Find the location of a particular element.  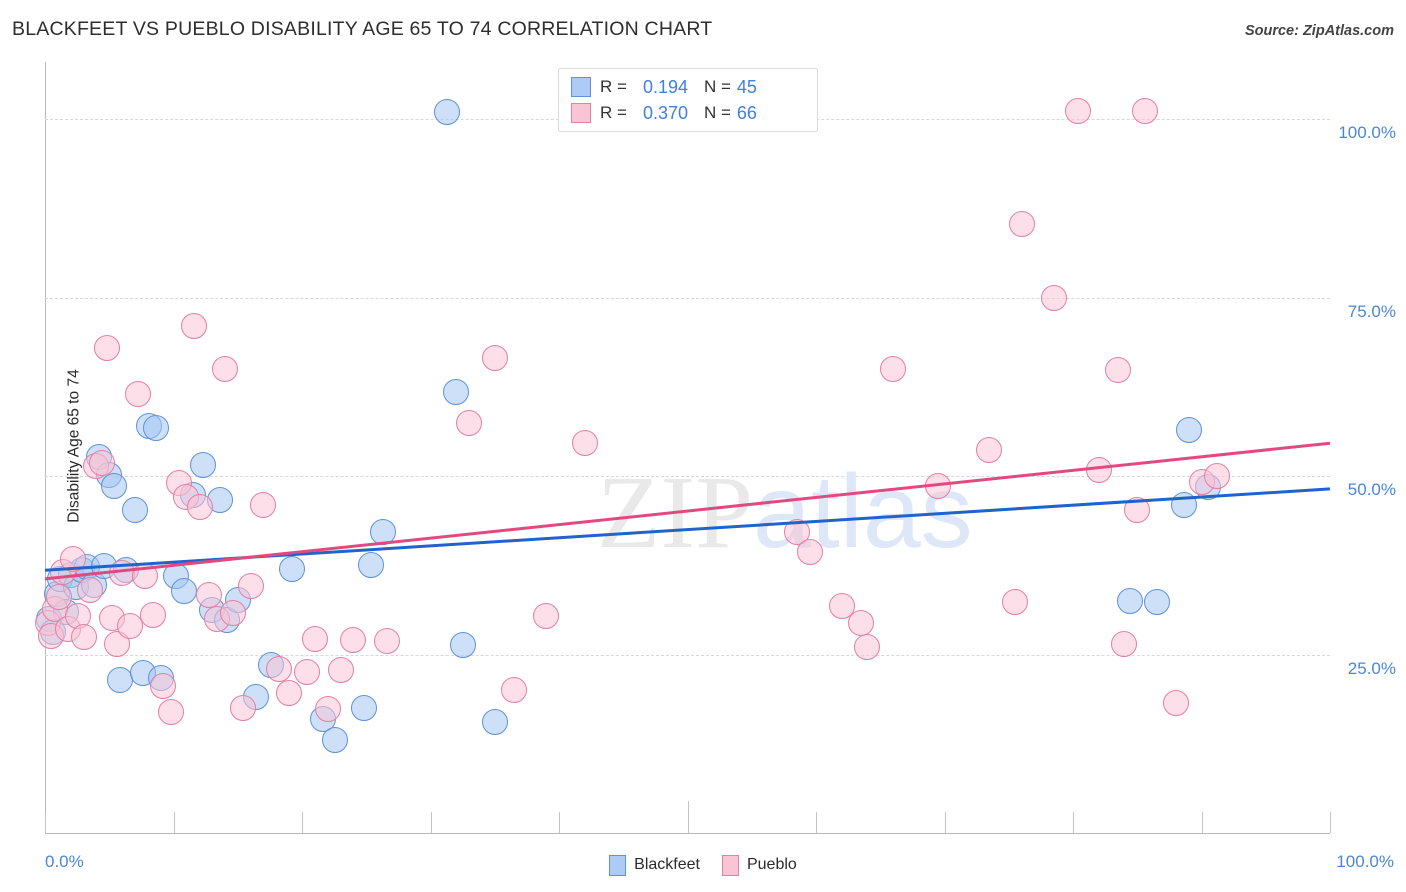

source-attribution: Source: ZipAtlas.com is located at coordinates (1319, 31).